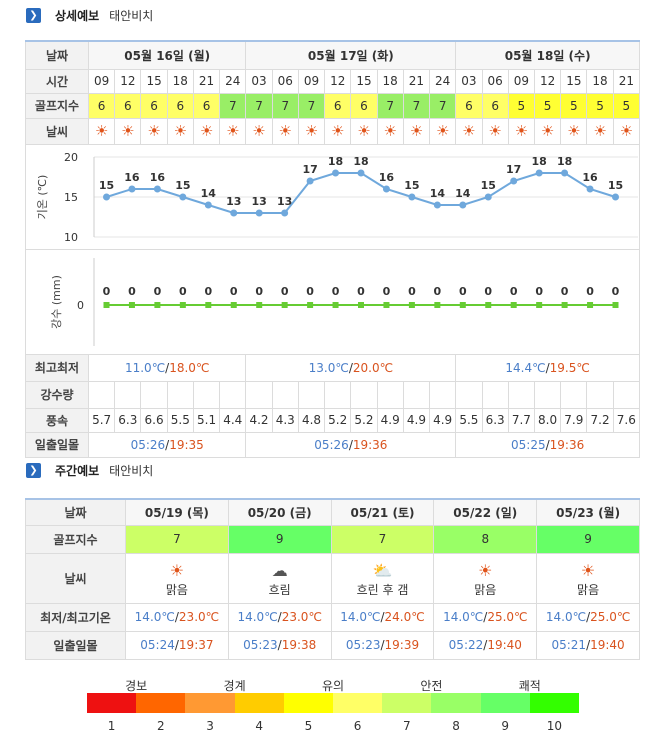 The width and height of the screenshot is (666, 738). Describe the element at coordinates (111, 726) in the screenshot. I see `legend-number: 1` at that location.